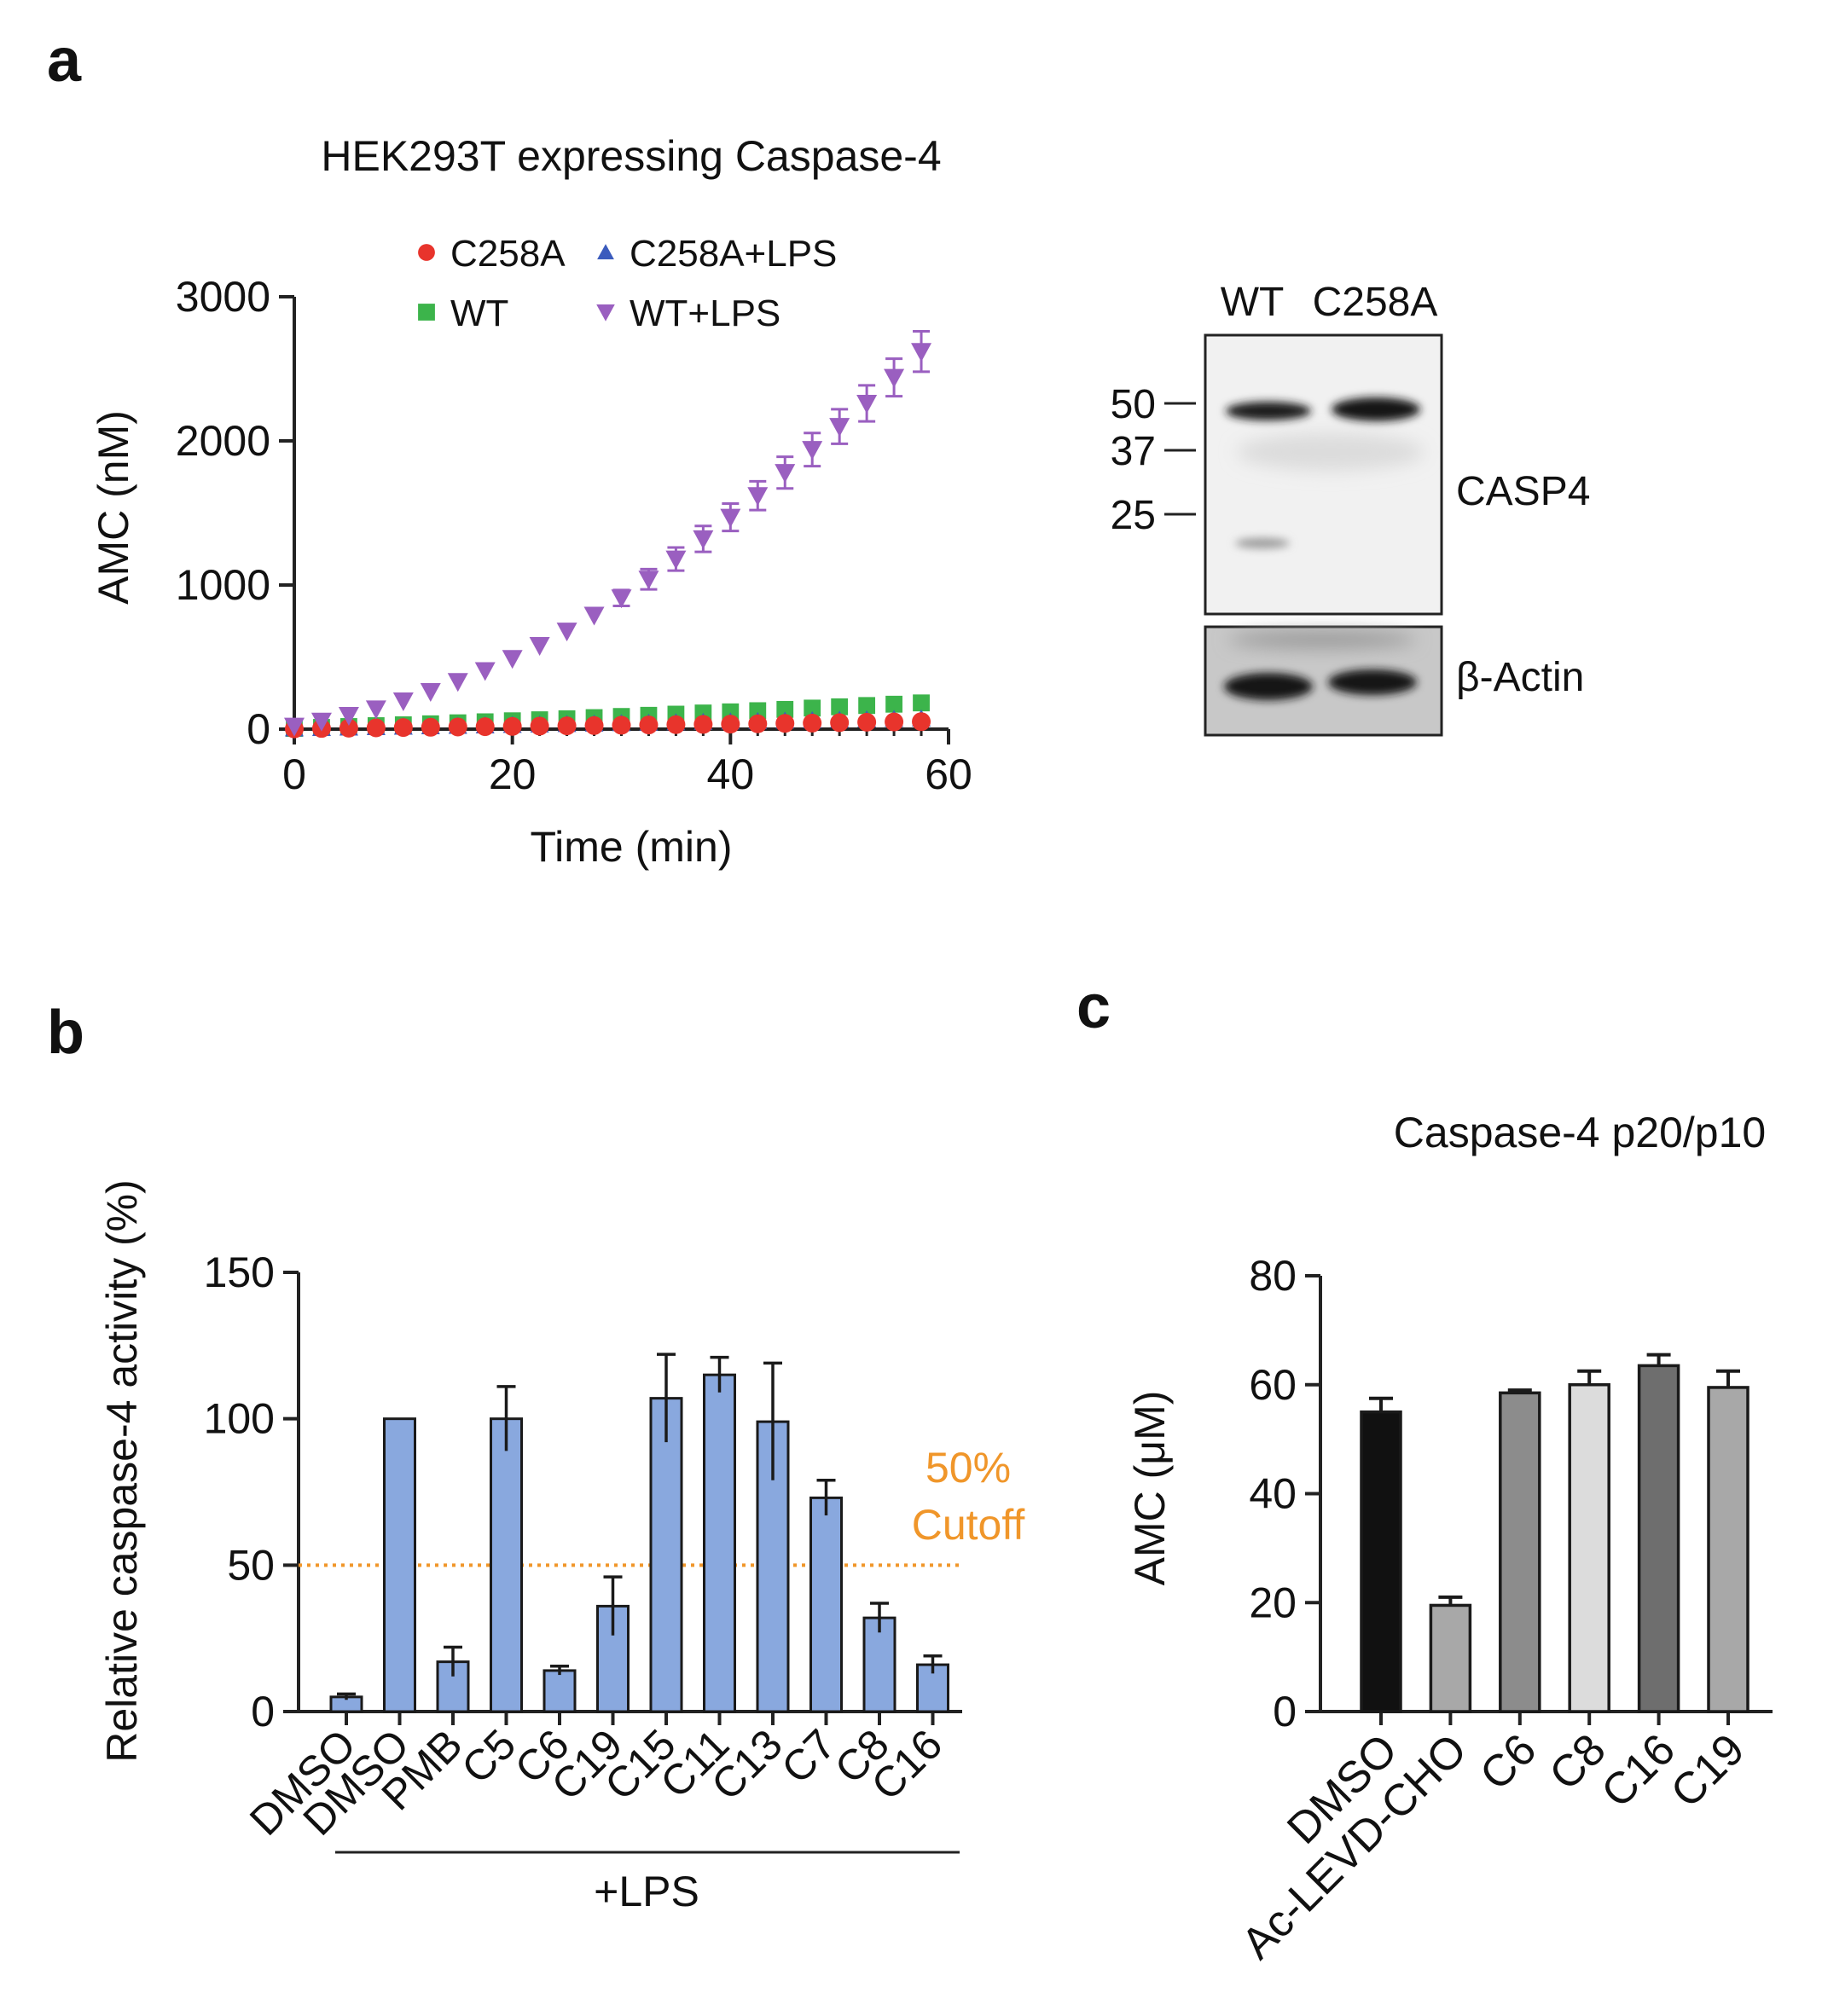 The height and width of the screenshot is (2016, 1822). What do you see at coordinates (1285, 1711) in the screenshot?
I see `chart-c-ytick-label: 0` at bounding box center [1285, 1711].